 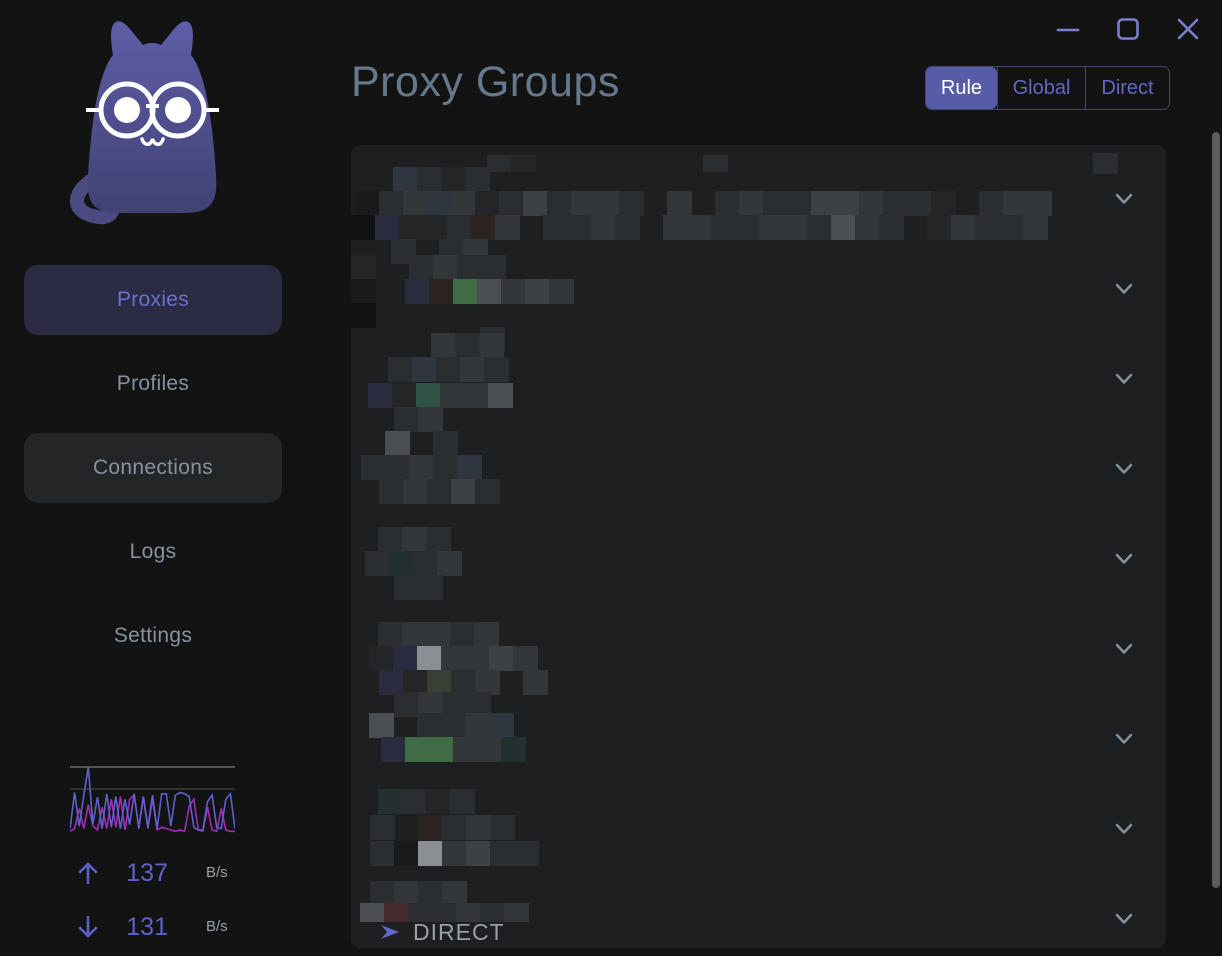 I want to click on cat-logo, so click(x=144, y=123).